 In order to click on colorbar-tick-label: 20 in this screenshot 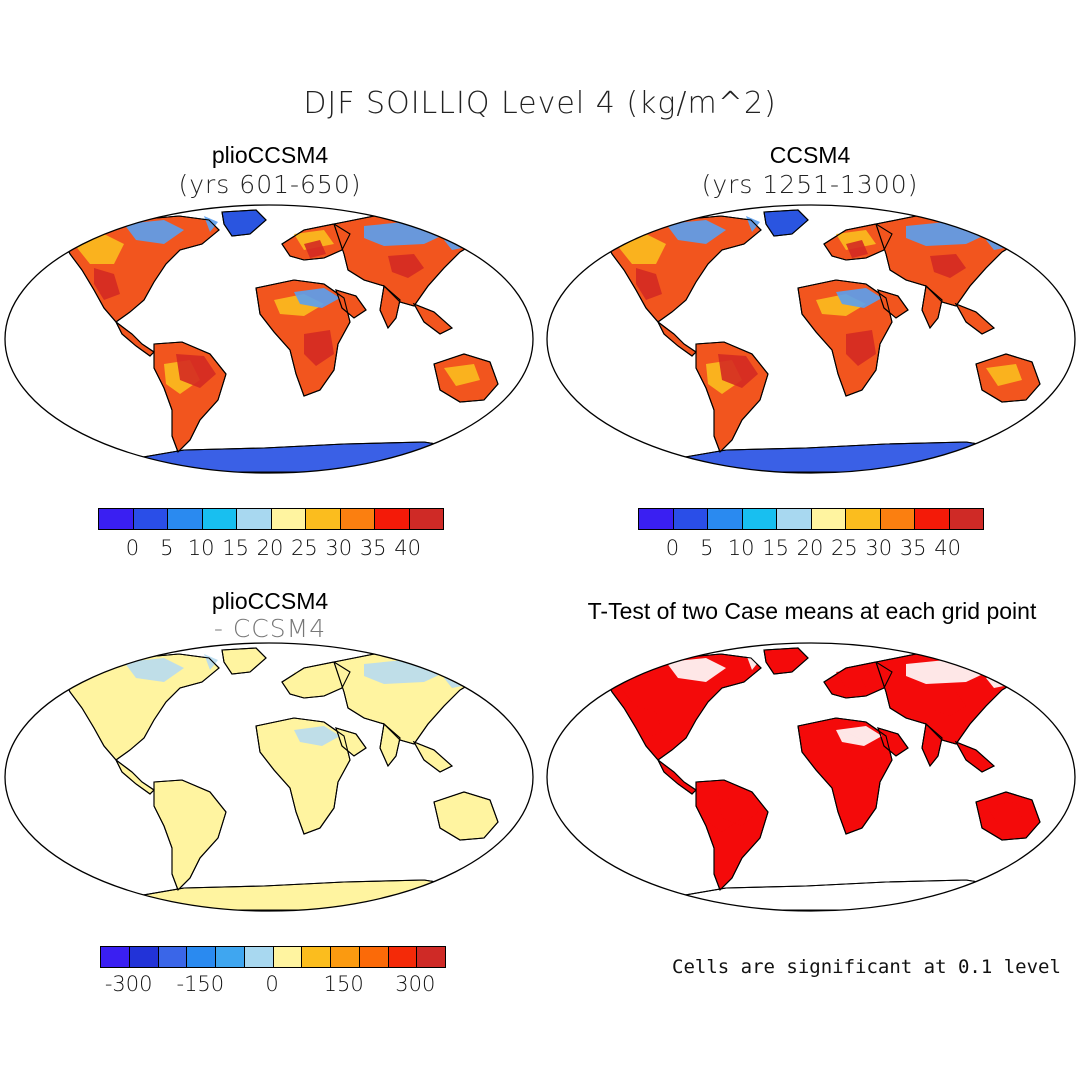, I will do `click(810, 548)`.